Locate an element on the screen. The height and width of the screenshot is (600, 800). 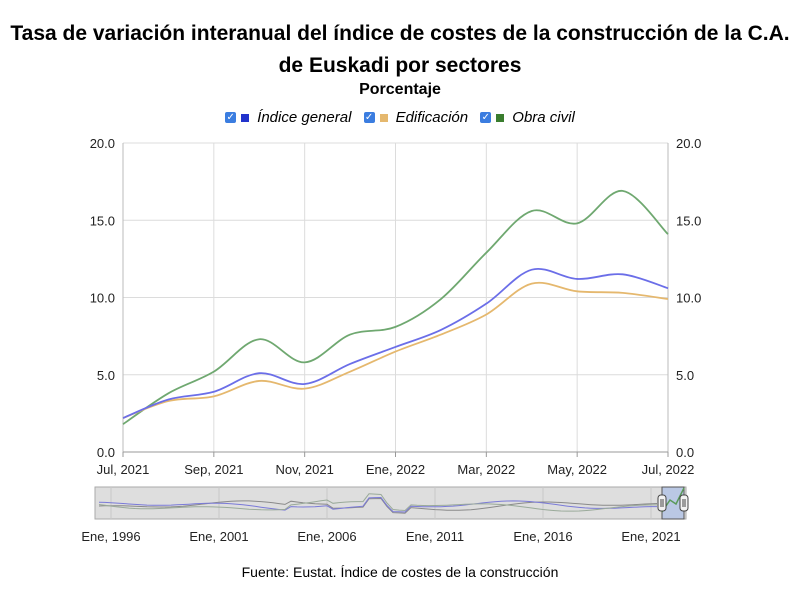
navigator-background is located at coordinates (390, 503).